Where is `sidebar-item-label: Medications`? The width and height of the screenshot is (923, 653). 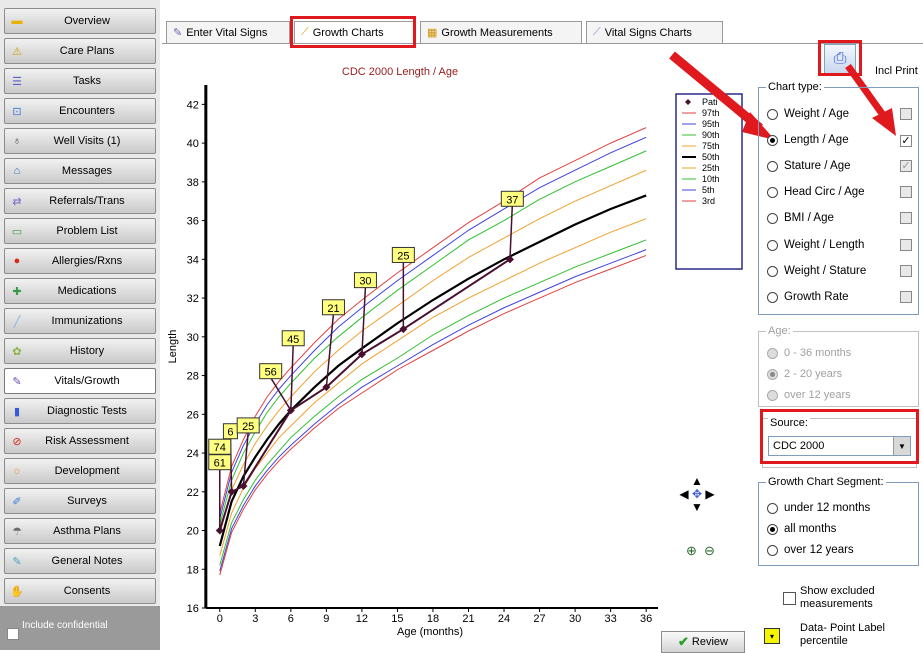
sidebar-item-label: Medications is located at coordinates (87, 291).